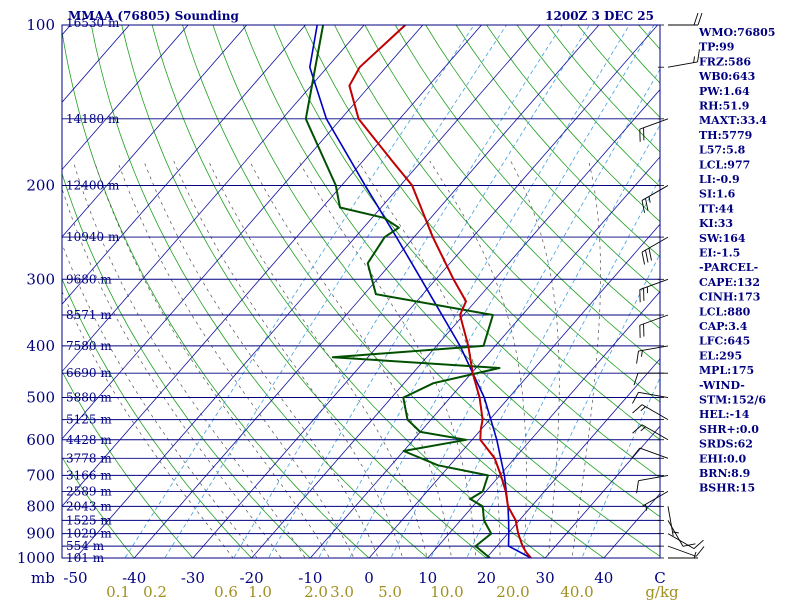  I want to click on height-label: 8571 m, so click(89, 315).